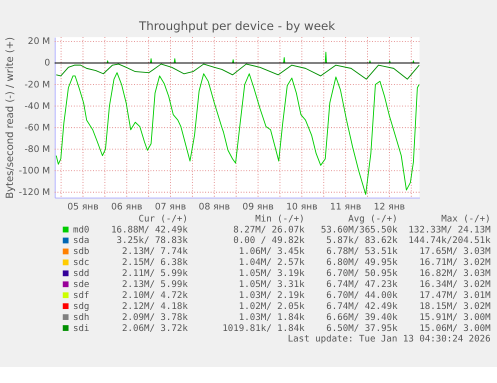 This screenshot has height=383, width=497. I want to click on text: 2.09M/ 3.78k, so click(155, 317).